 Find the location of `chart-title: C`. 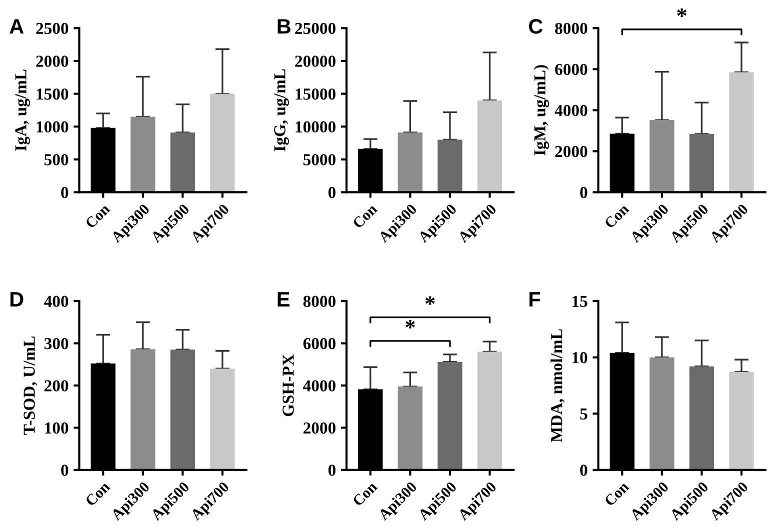

chart-title: C is located at coordinates (535, 26).